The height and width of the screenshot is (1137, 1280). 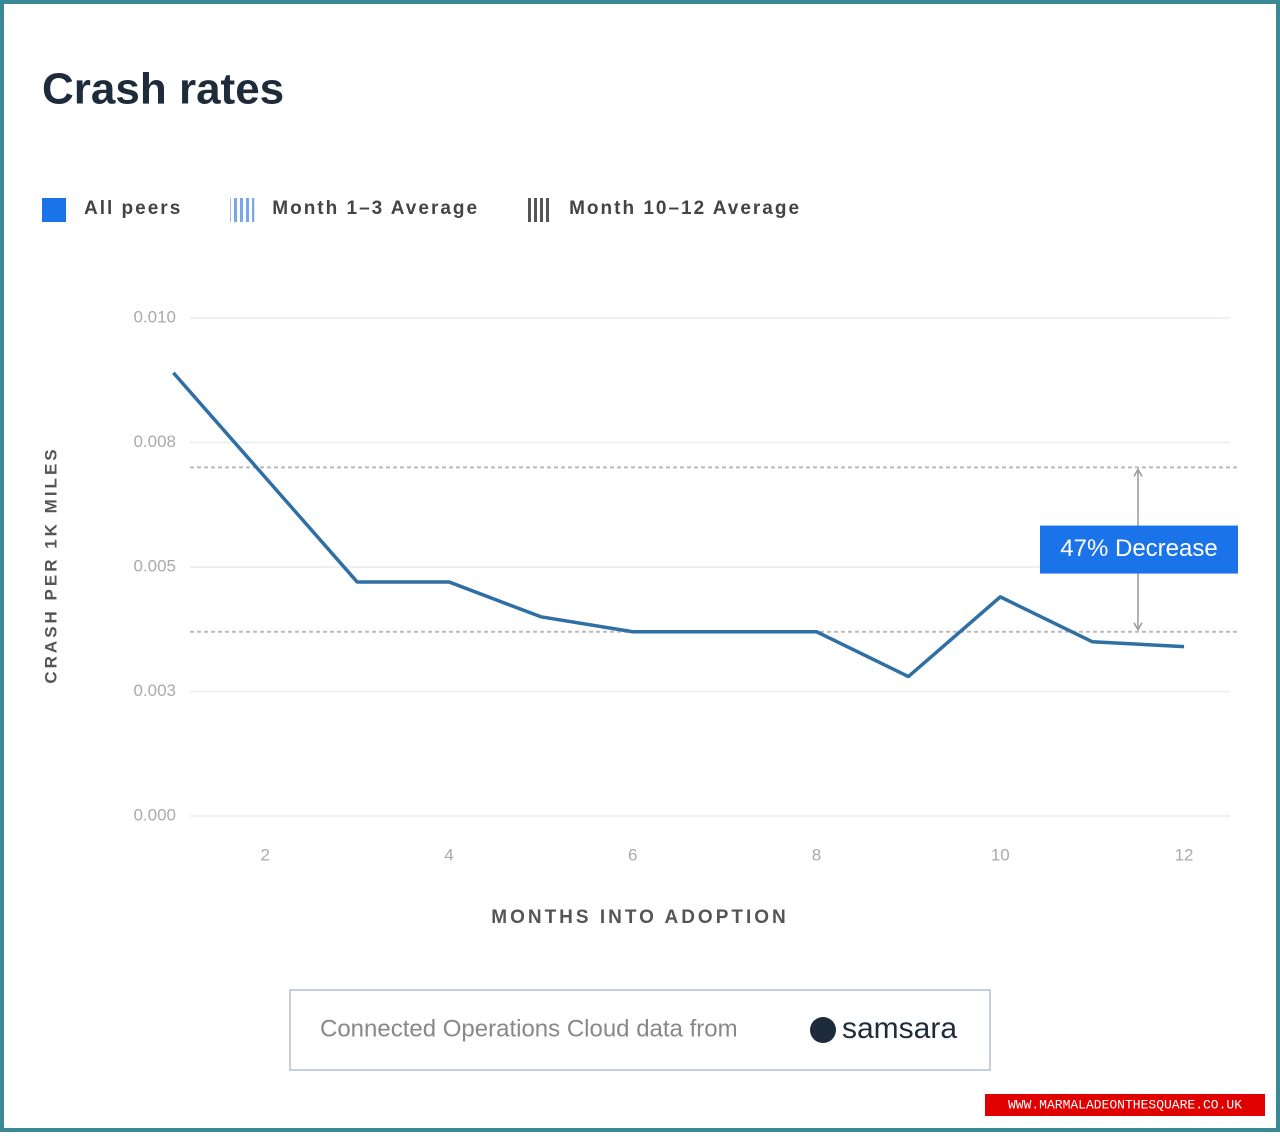 What do you see at coordinates (154, 565) in the screenshot?
I see `y-tick-label: 0.005` at bounding box center [154, 565].